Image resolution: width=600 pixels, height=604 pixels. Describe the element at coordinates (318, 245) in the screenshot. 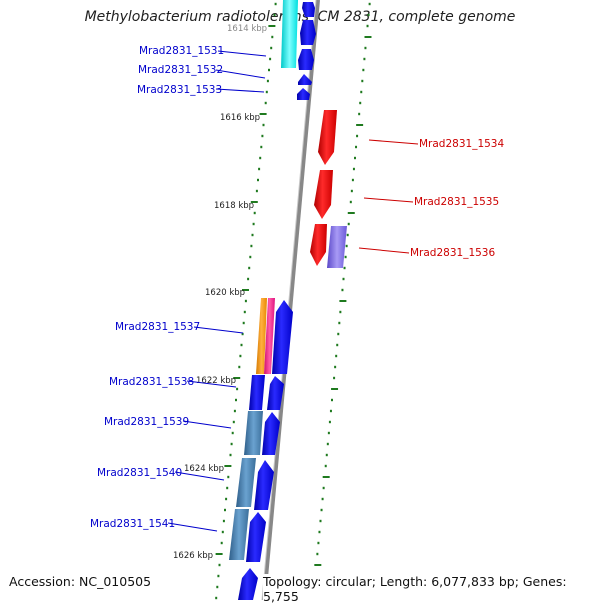

I see `gene-1536-red` at that location.